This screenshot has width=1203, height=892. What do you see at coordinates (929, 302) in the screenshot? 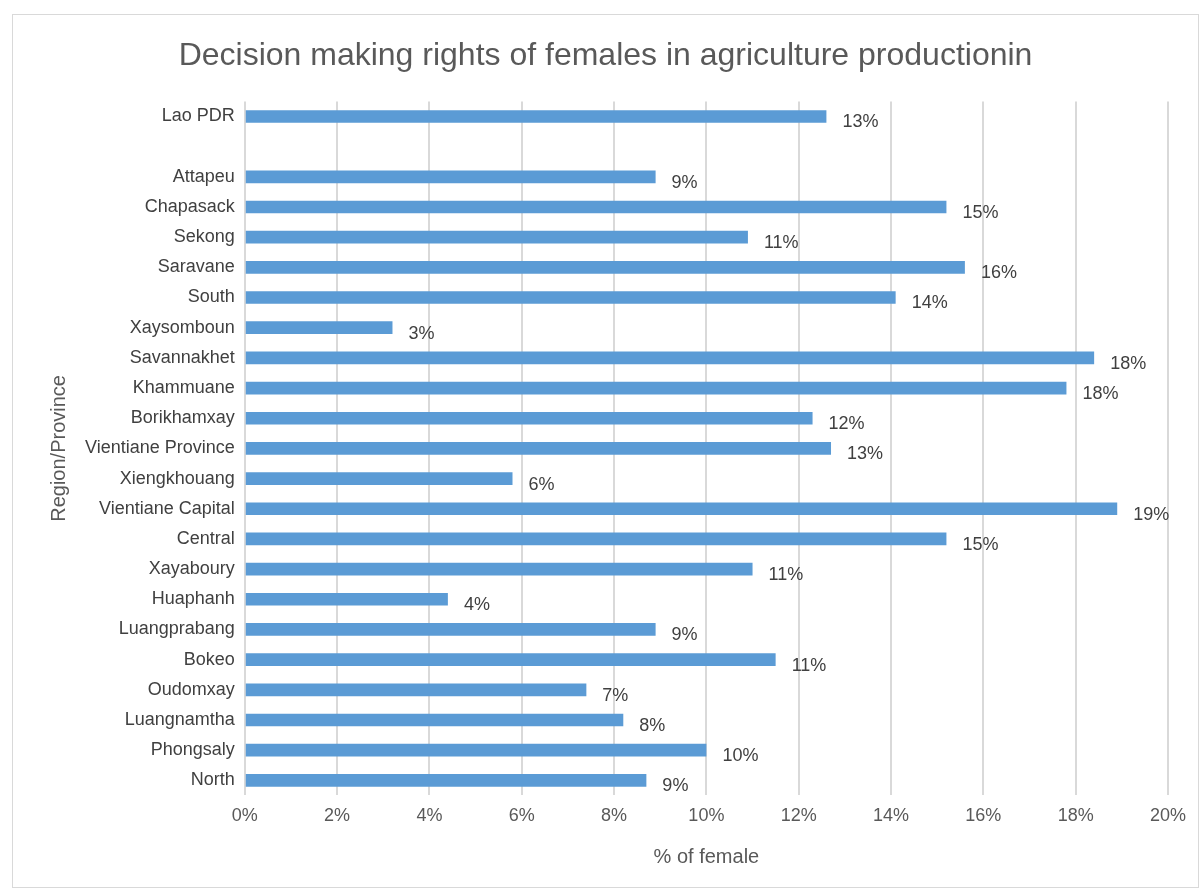
I see `data-label: 14%` at bounding box center [929, 302].